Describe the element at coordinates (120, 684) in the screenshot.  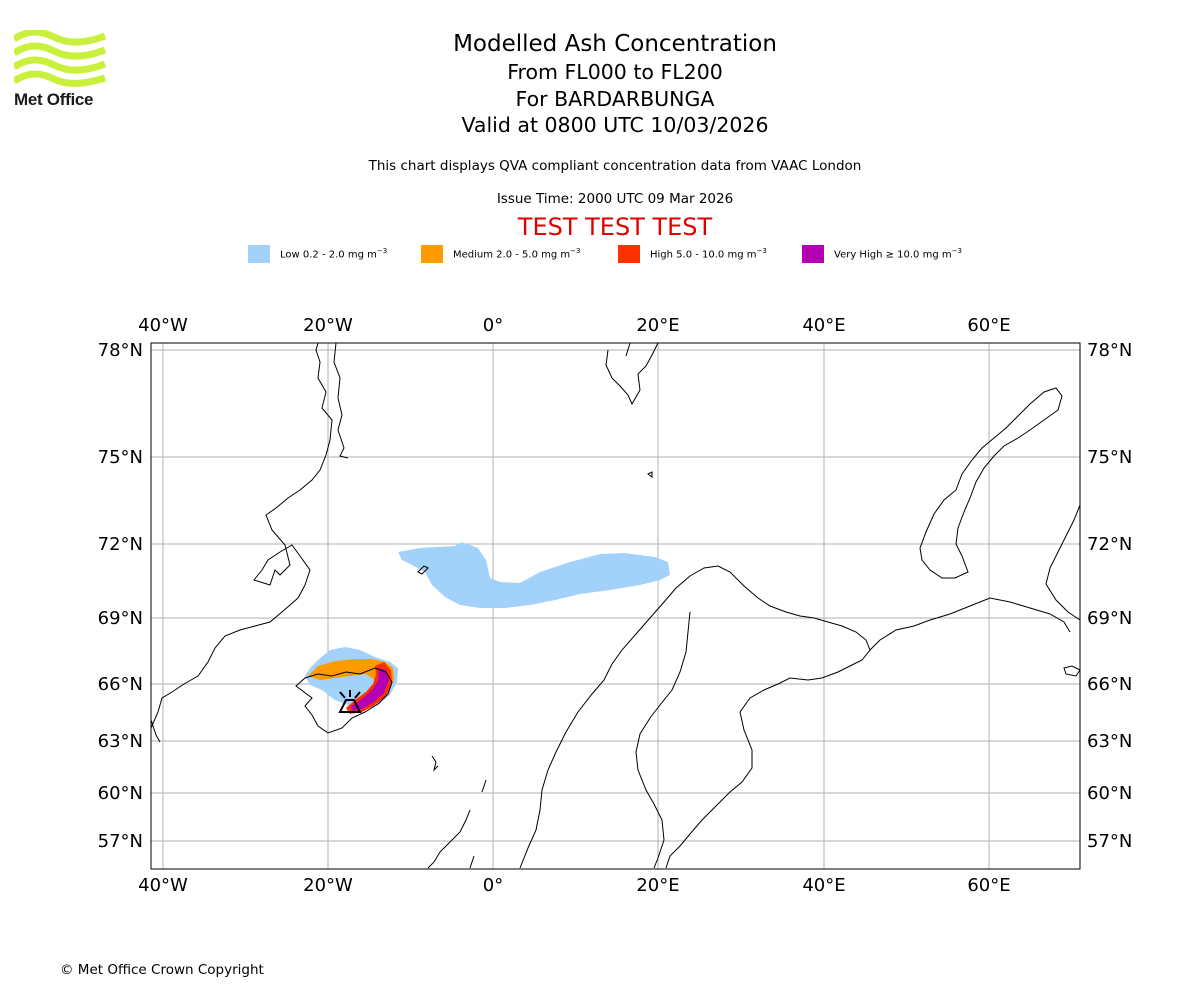
I see `lat-label-left: 66°N` at that location.